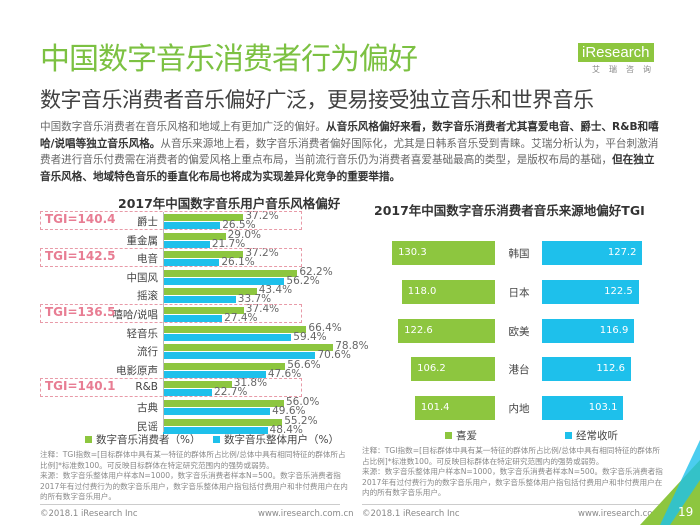 This screenshot has height=525, width=700. Describe the element at coordinates (453, 369) in the screenshot. I see `bar-like: 106.2` at that location.